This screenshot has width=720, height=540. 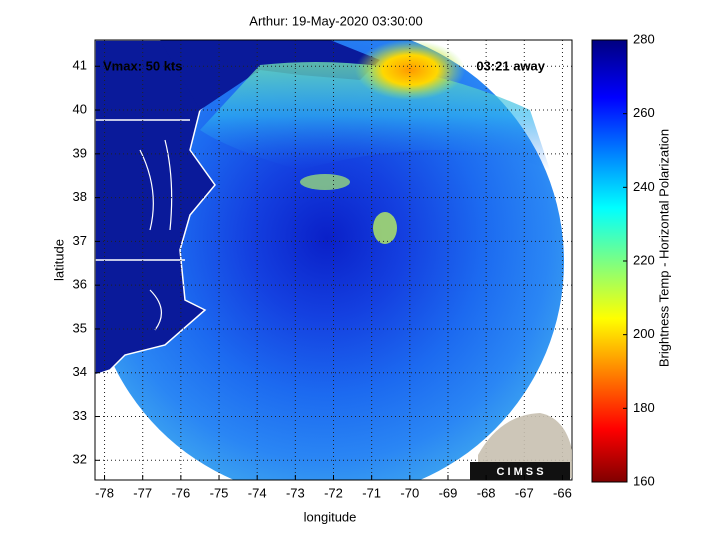 What do you see at coordinates (219, 492) in the screenshot?
I see `x-tick-label: -75` at bounding box center [219, 492].